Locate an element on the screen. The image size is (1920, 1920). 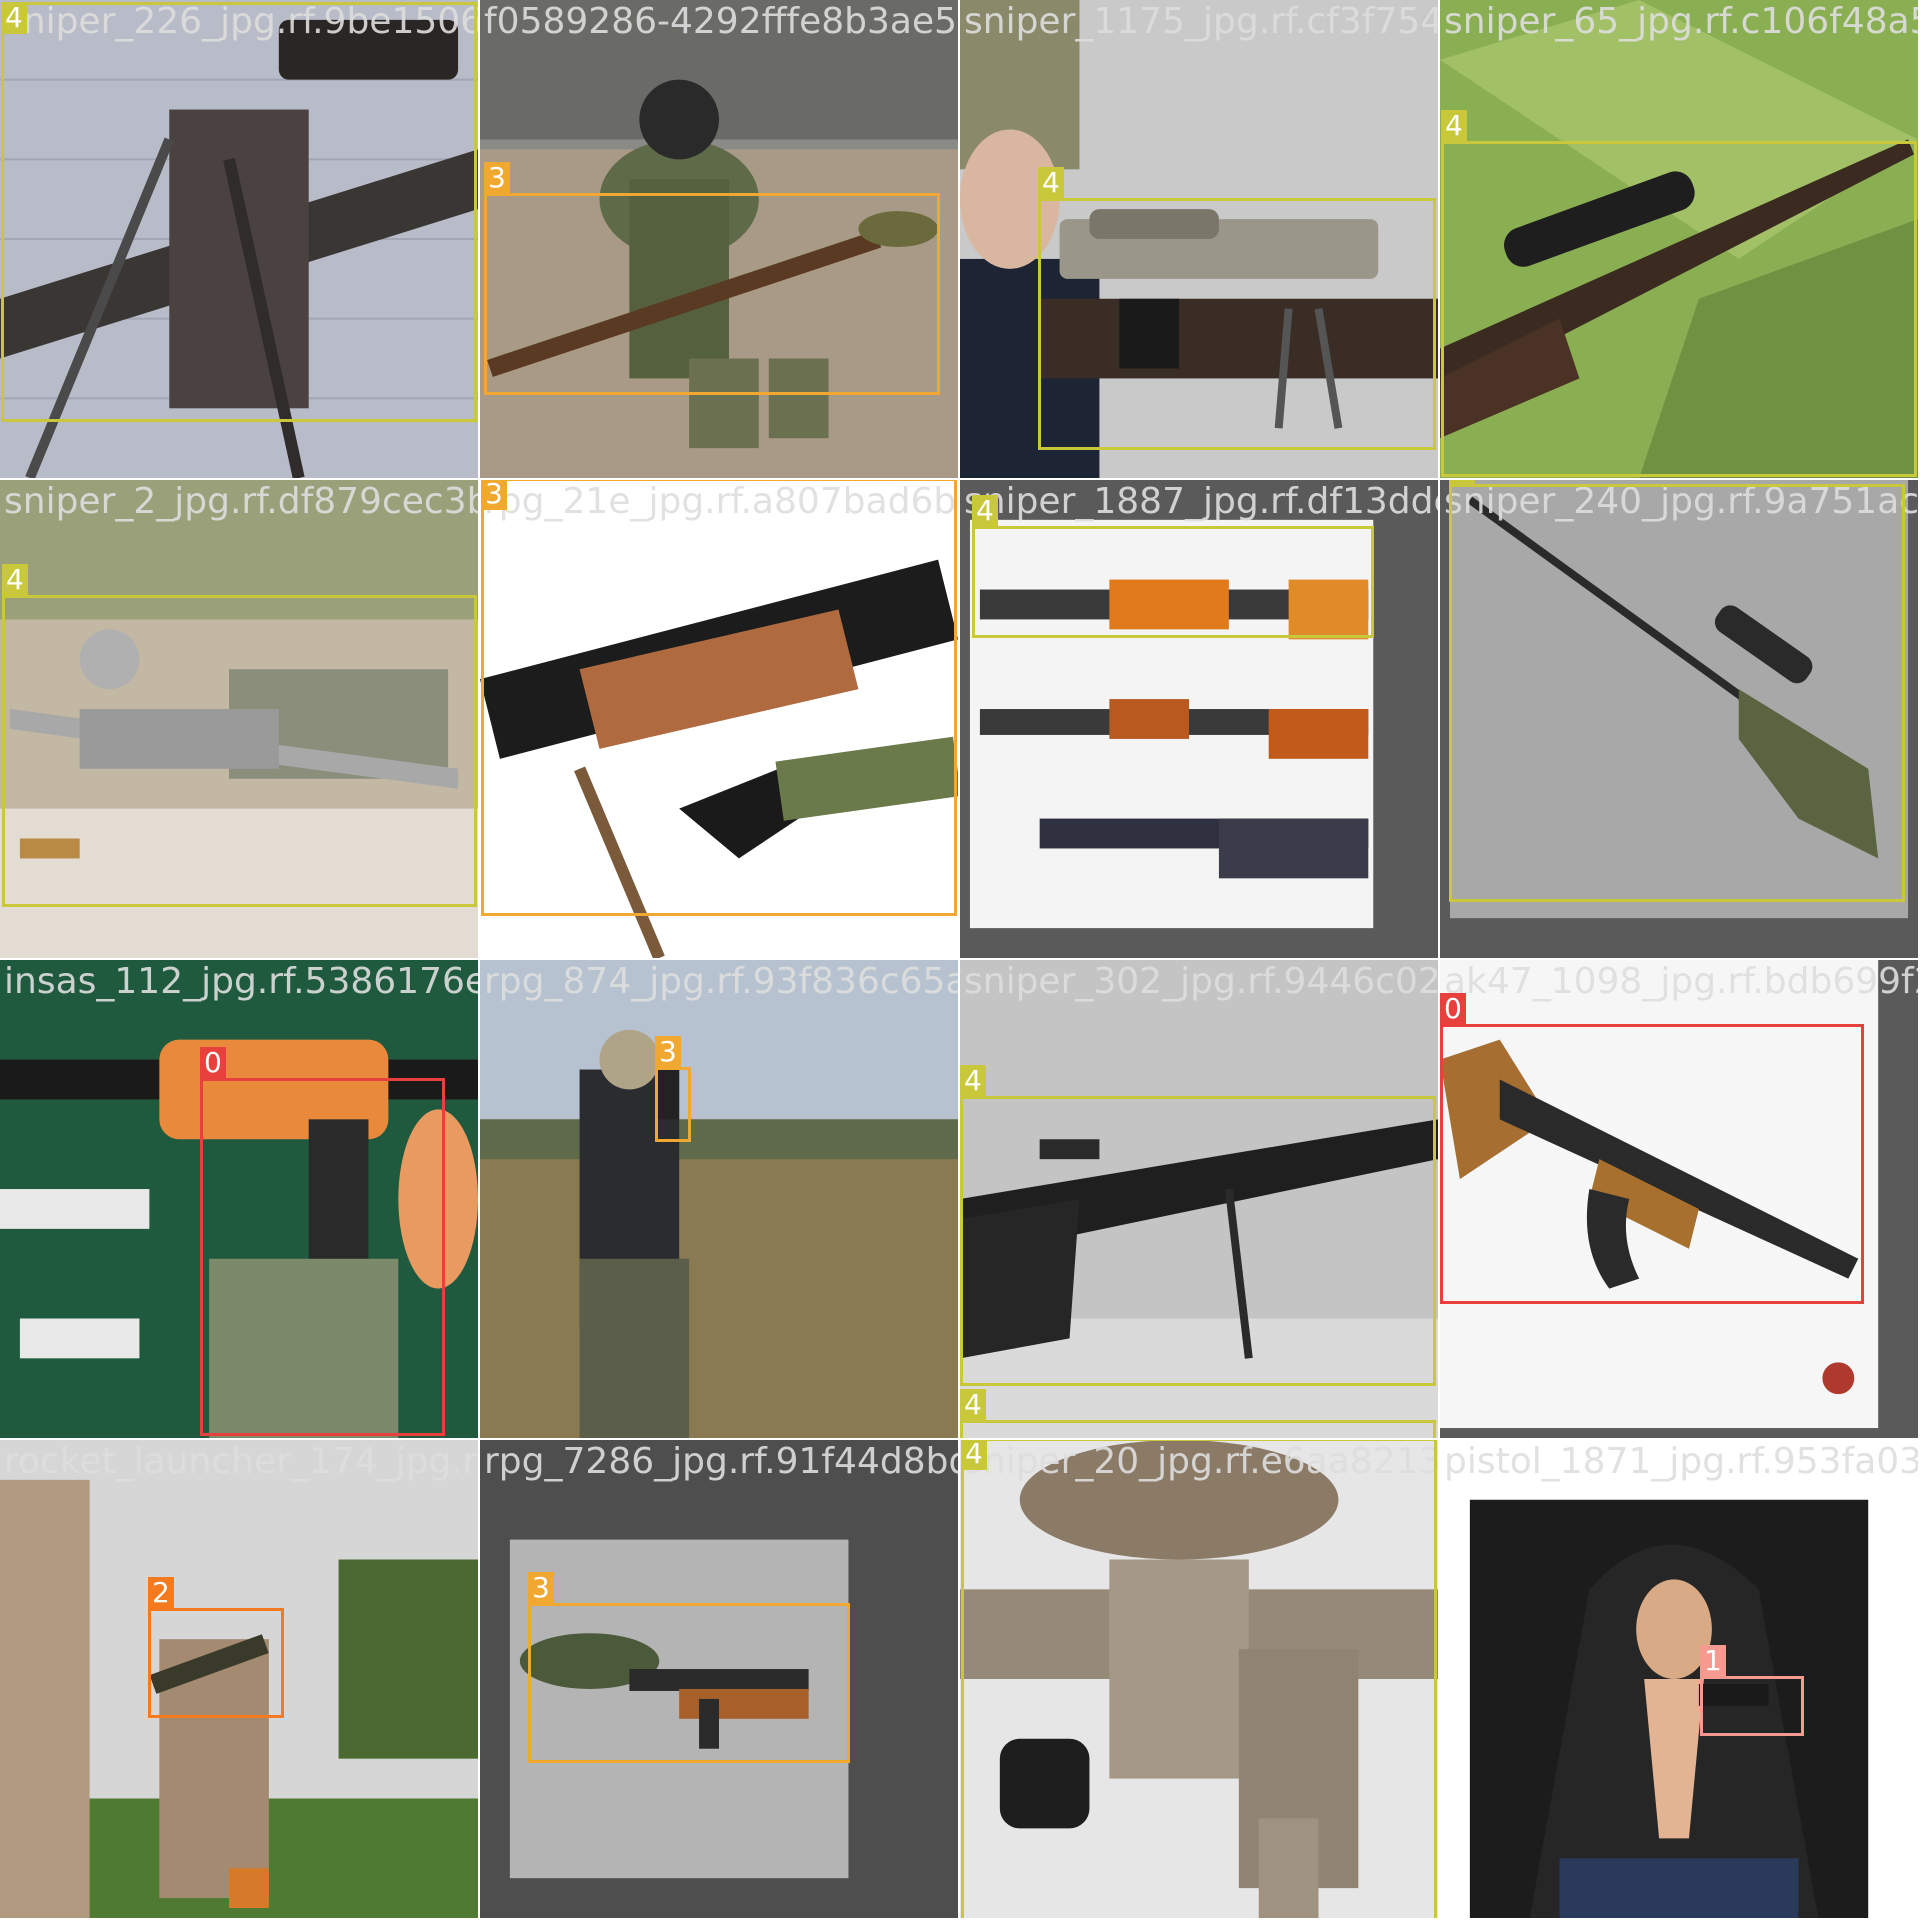
scene-soldier-rpg is located at coordinates (719, 239).